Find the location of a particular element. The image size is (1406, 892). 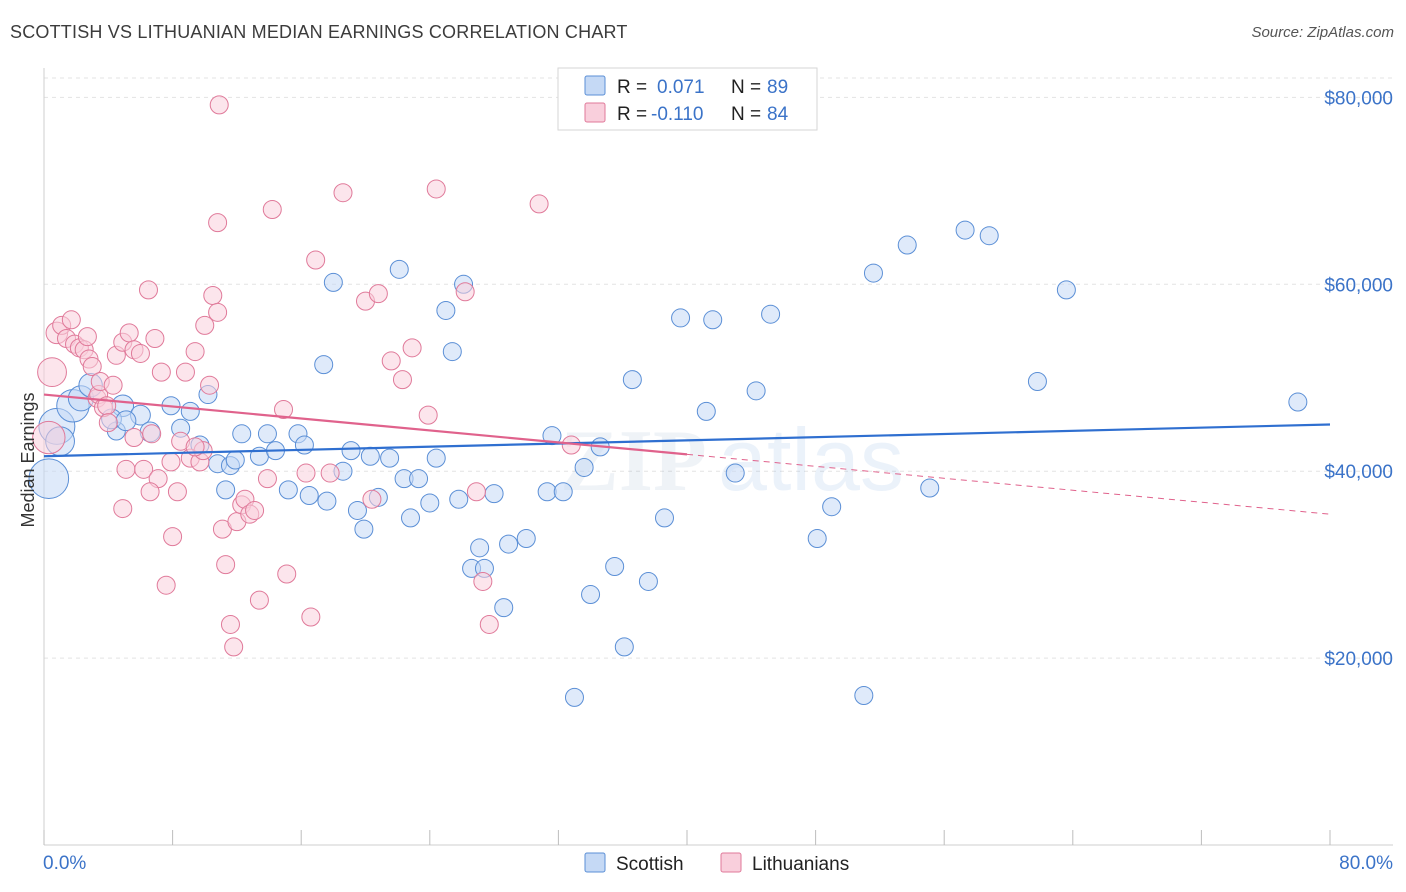

legend-n-value-2: 84 is located at coordinates (778, 114).